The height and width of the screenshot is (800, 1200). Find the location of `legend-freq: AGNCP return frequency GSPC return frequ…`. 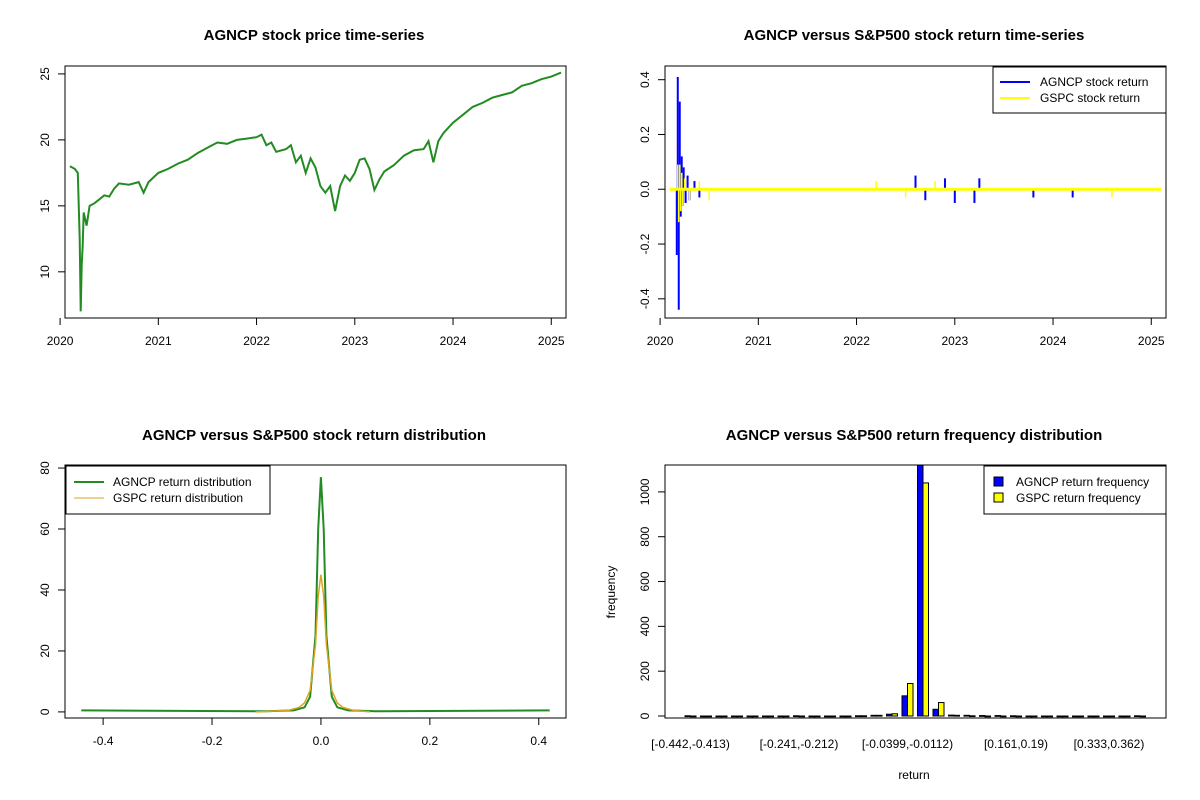

legend-freq: AGNCP return frequency GSPC return frequ… is located at coordinates (1075, 490).